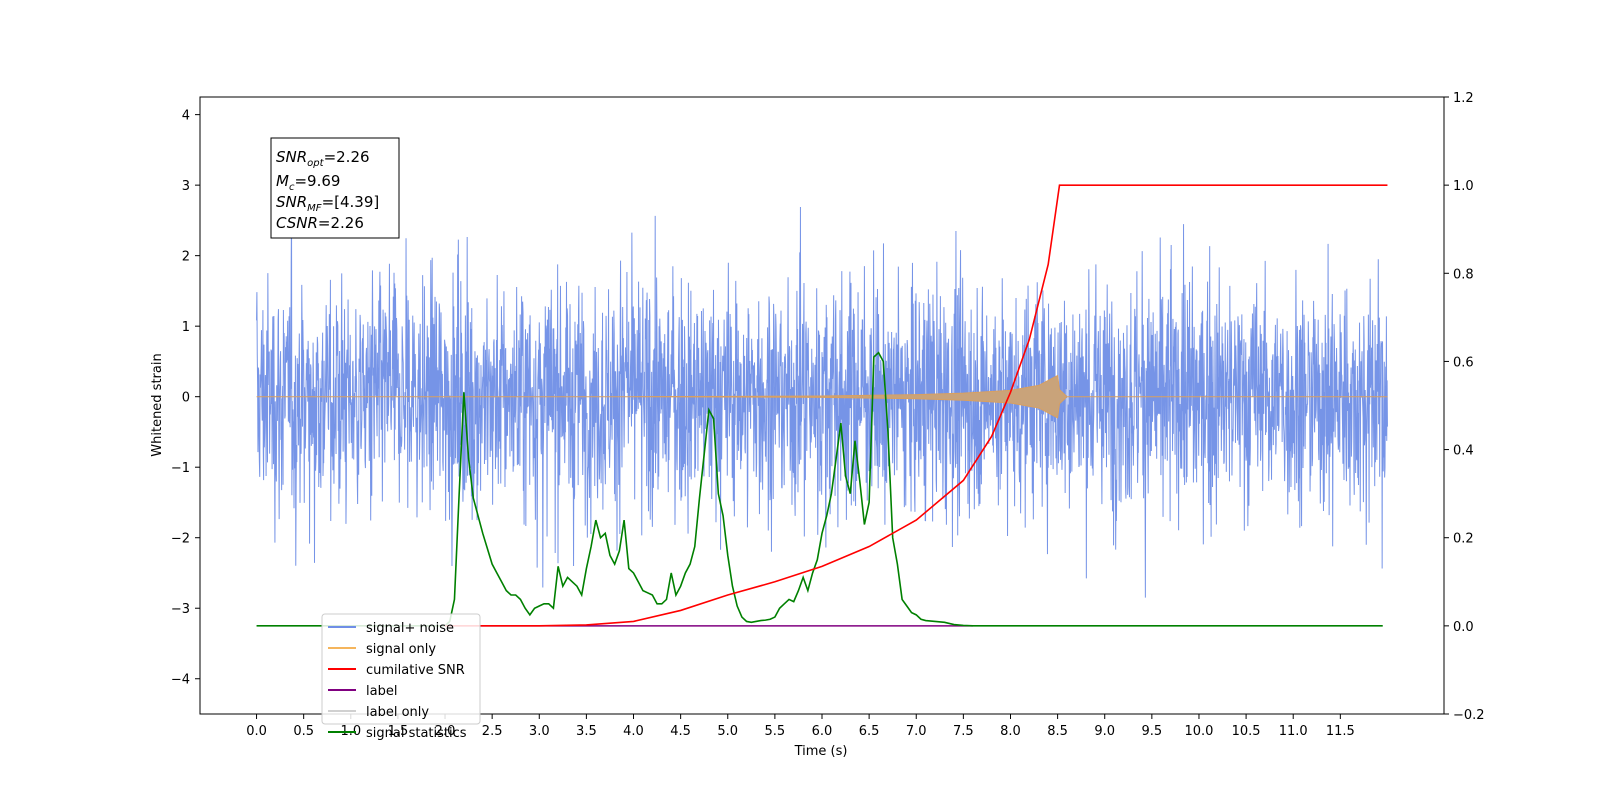 This screenshot has height=800, width=1600. What do you see at coordinates (1293, 731) in the screenshot?
I see `x-tick-label: 11.0` at bounding box center [1293, 731].